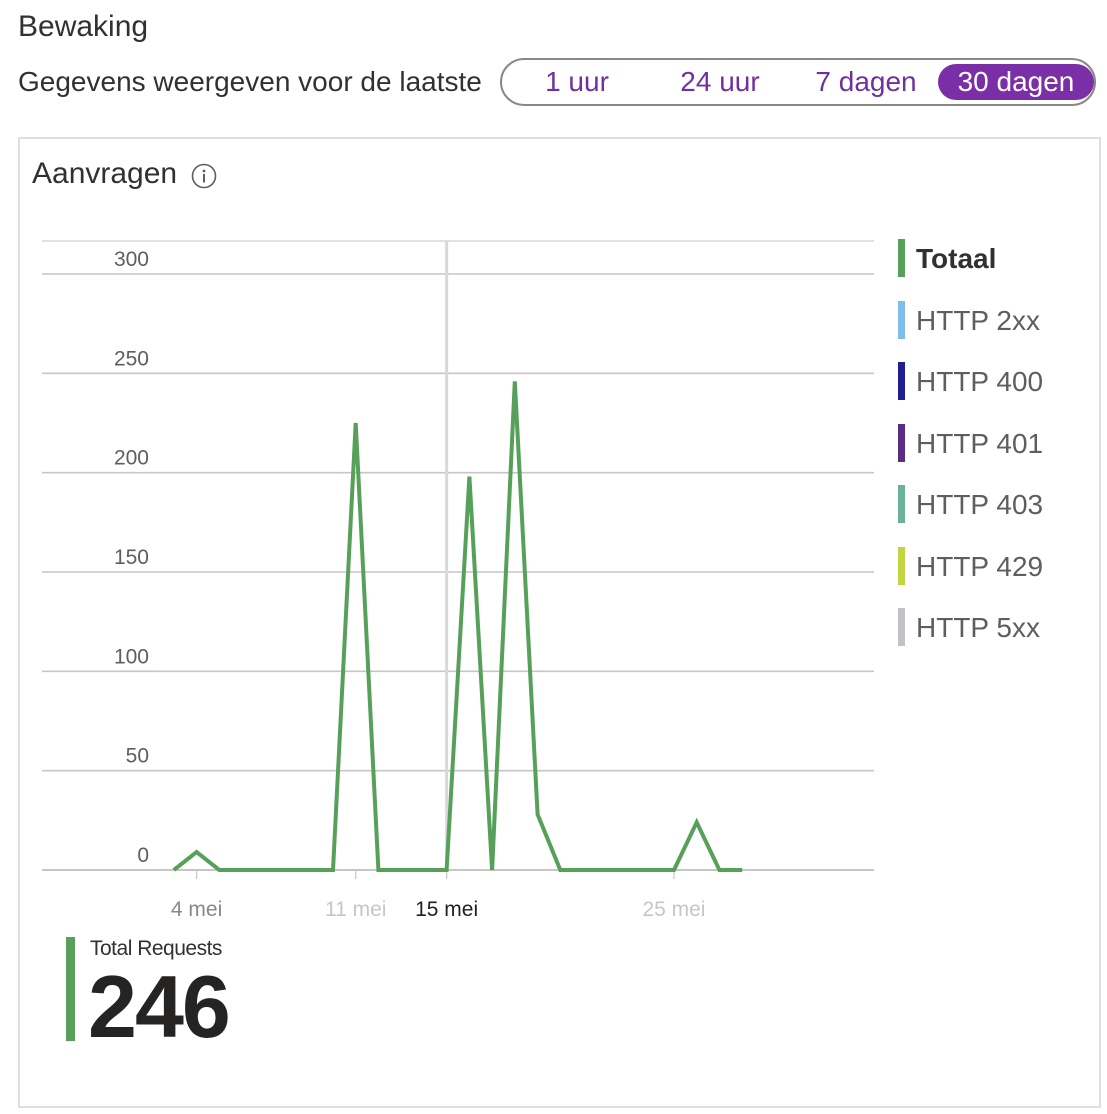  What do you see at coordinates (355, 908) in the screenshot?
I see `x-tick-label: 11 mei` at bounding box center [355, 908].